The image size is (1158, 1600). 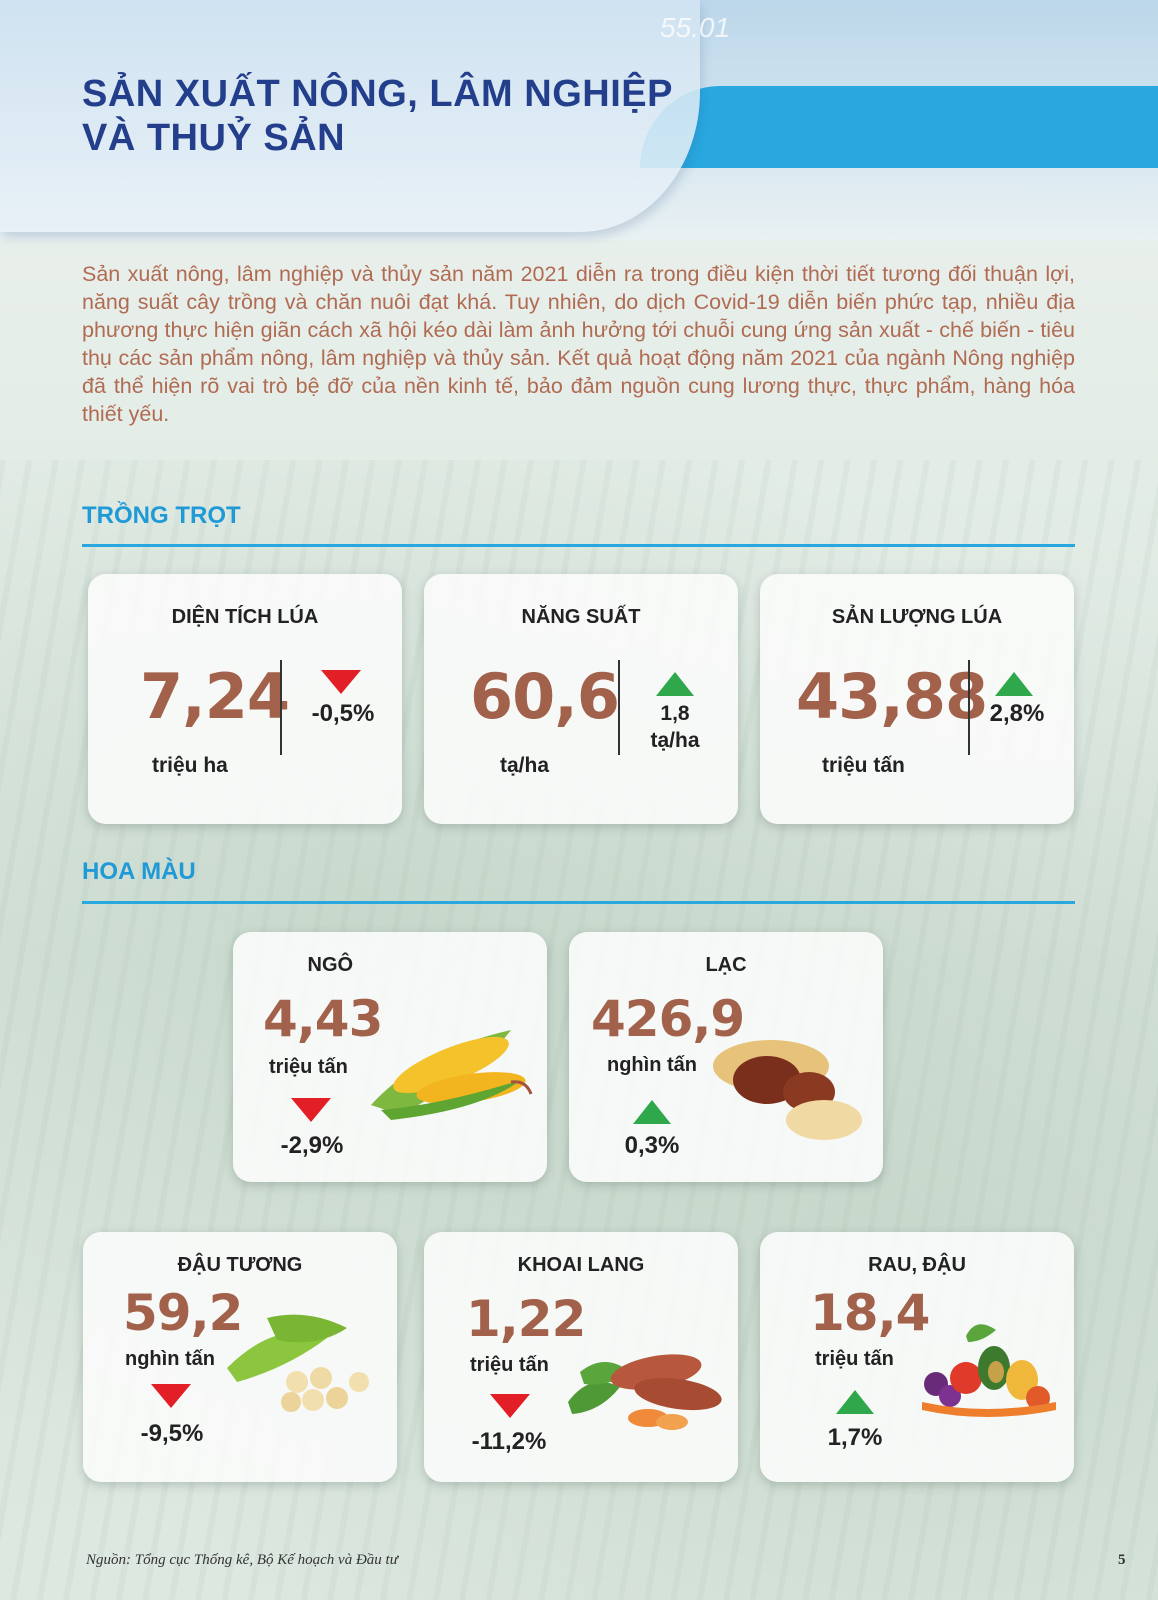 What do you see at coordinates (245, 617) in the screenshot?
I see `card-title: DIỆN TÍCH LÚA` at bounding box center [245, 617].